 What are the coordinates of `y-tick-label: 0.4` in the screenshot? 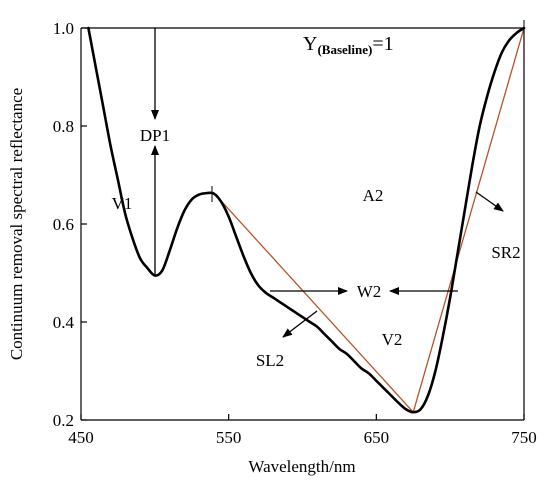 It's located at (64, 322).